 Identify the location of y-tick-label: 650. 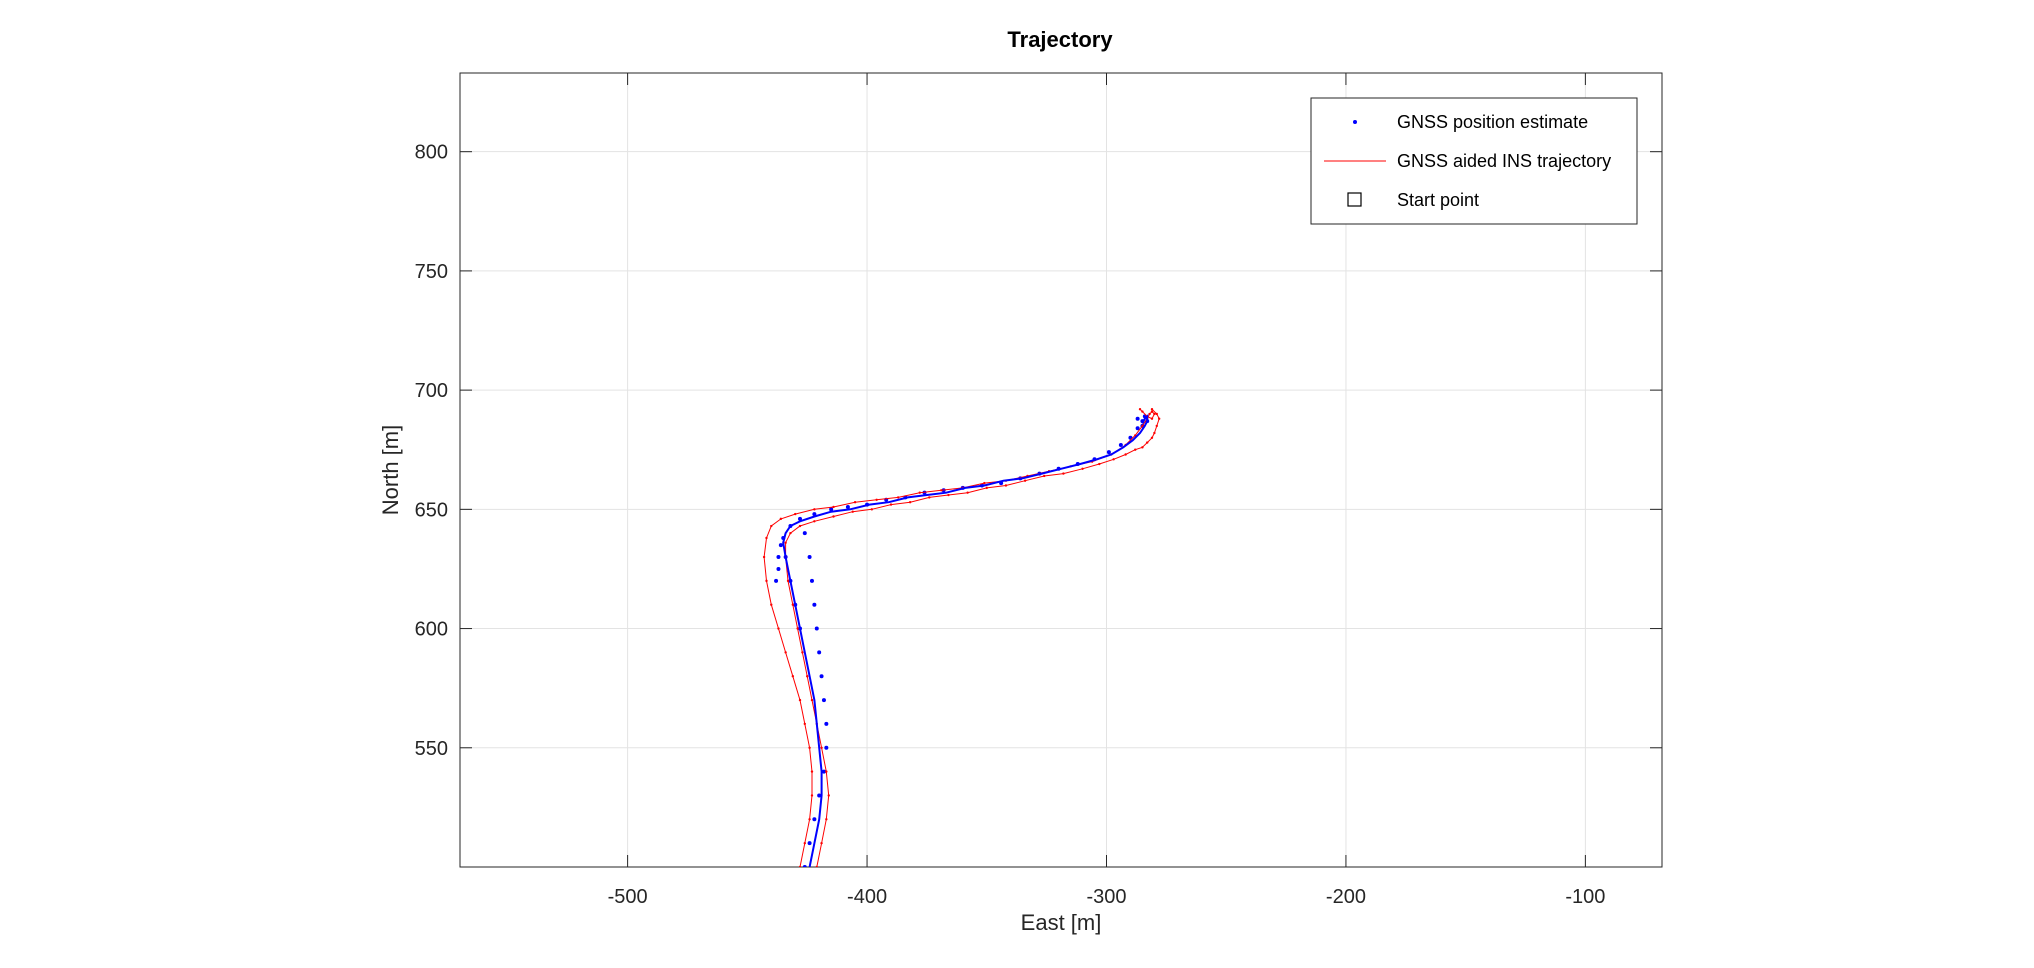
(431, 510).